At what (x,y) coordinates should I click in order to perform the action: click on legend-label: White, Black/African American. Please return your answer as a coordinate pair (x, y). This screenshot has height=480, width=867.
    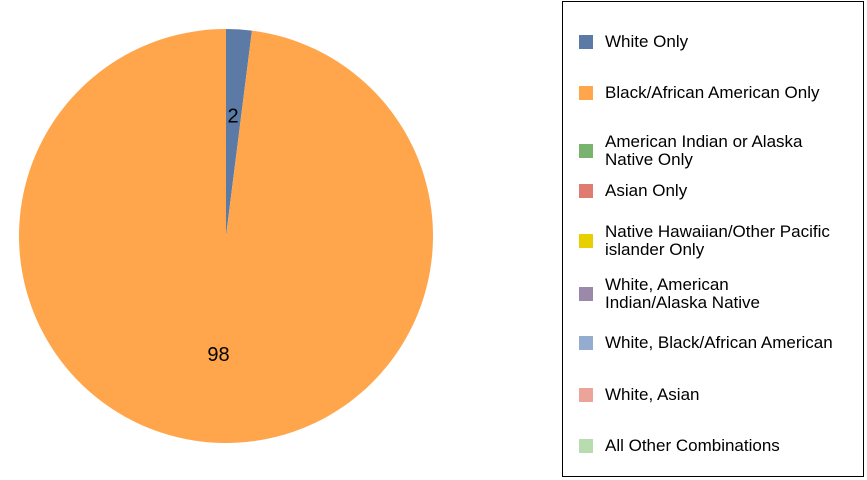
    Looking at the image, I should click on (719, 342).